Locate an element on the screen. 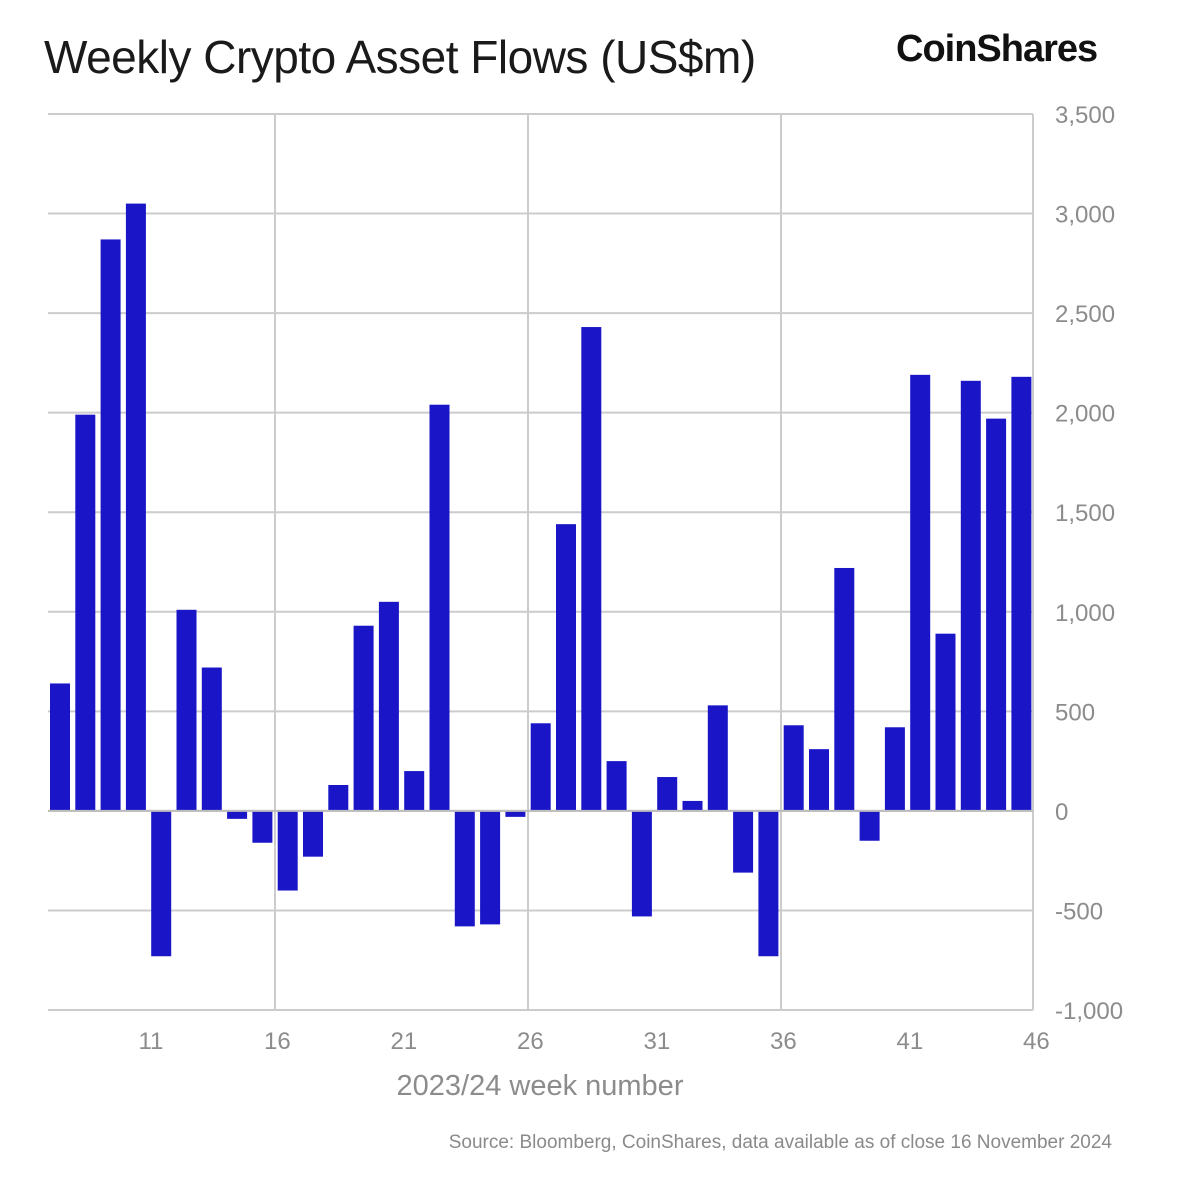  y-tick-label: 1,500 is located at coordinates (1085, 513).